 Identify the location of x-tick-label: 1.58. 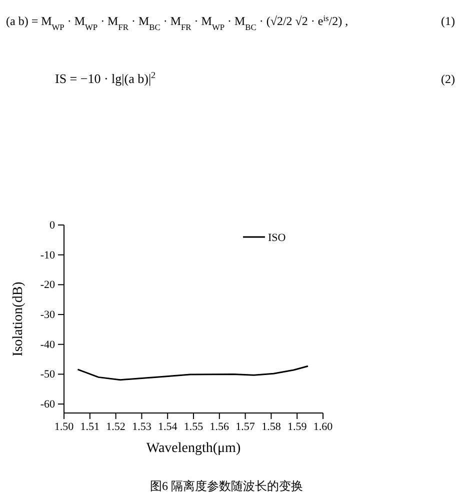
(272, 426).